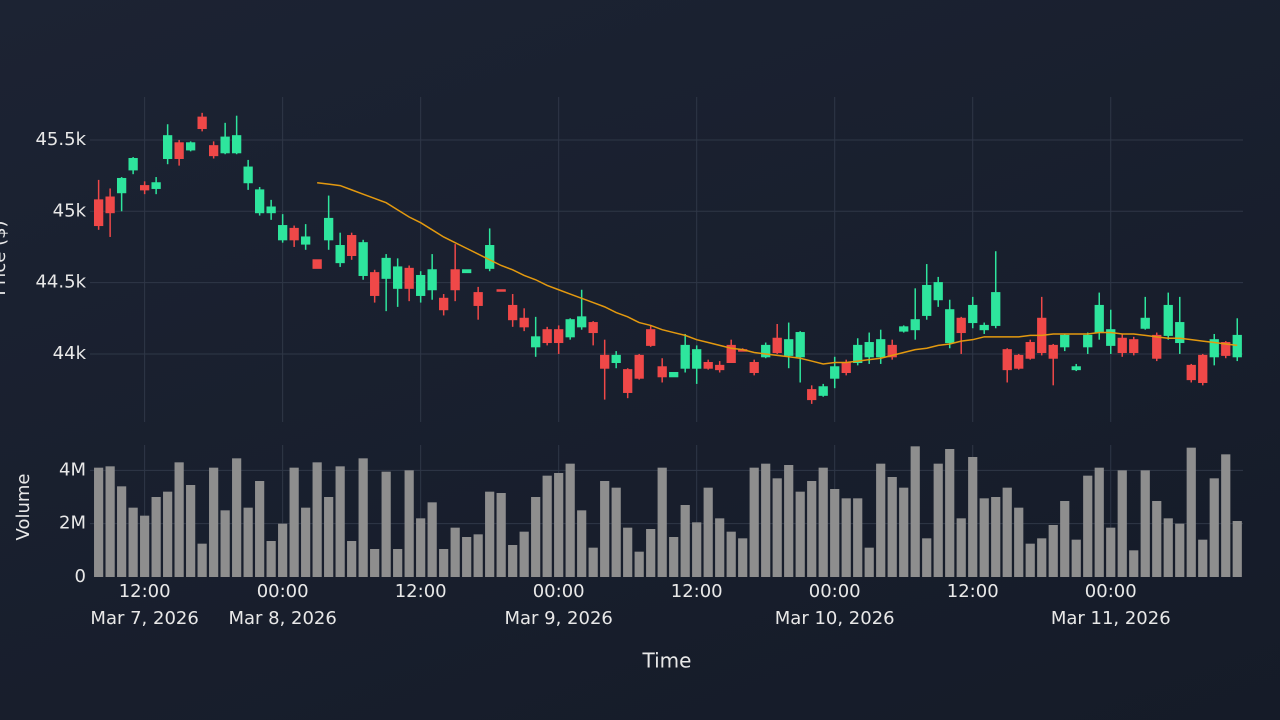  Describe the element at coordinates (559, 591) in the screenshot. I see `x-tick-label: 00:00` at that location.